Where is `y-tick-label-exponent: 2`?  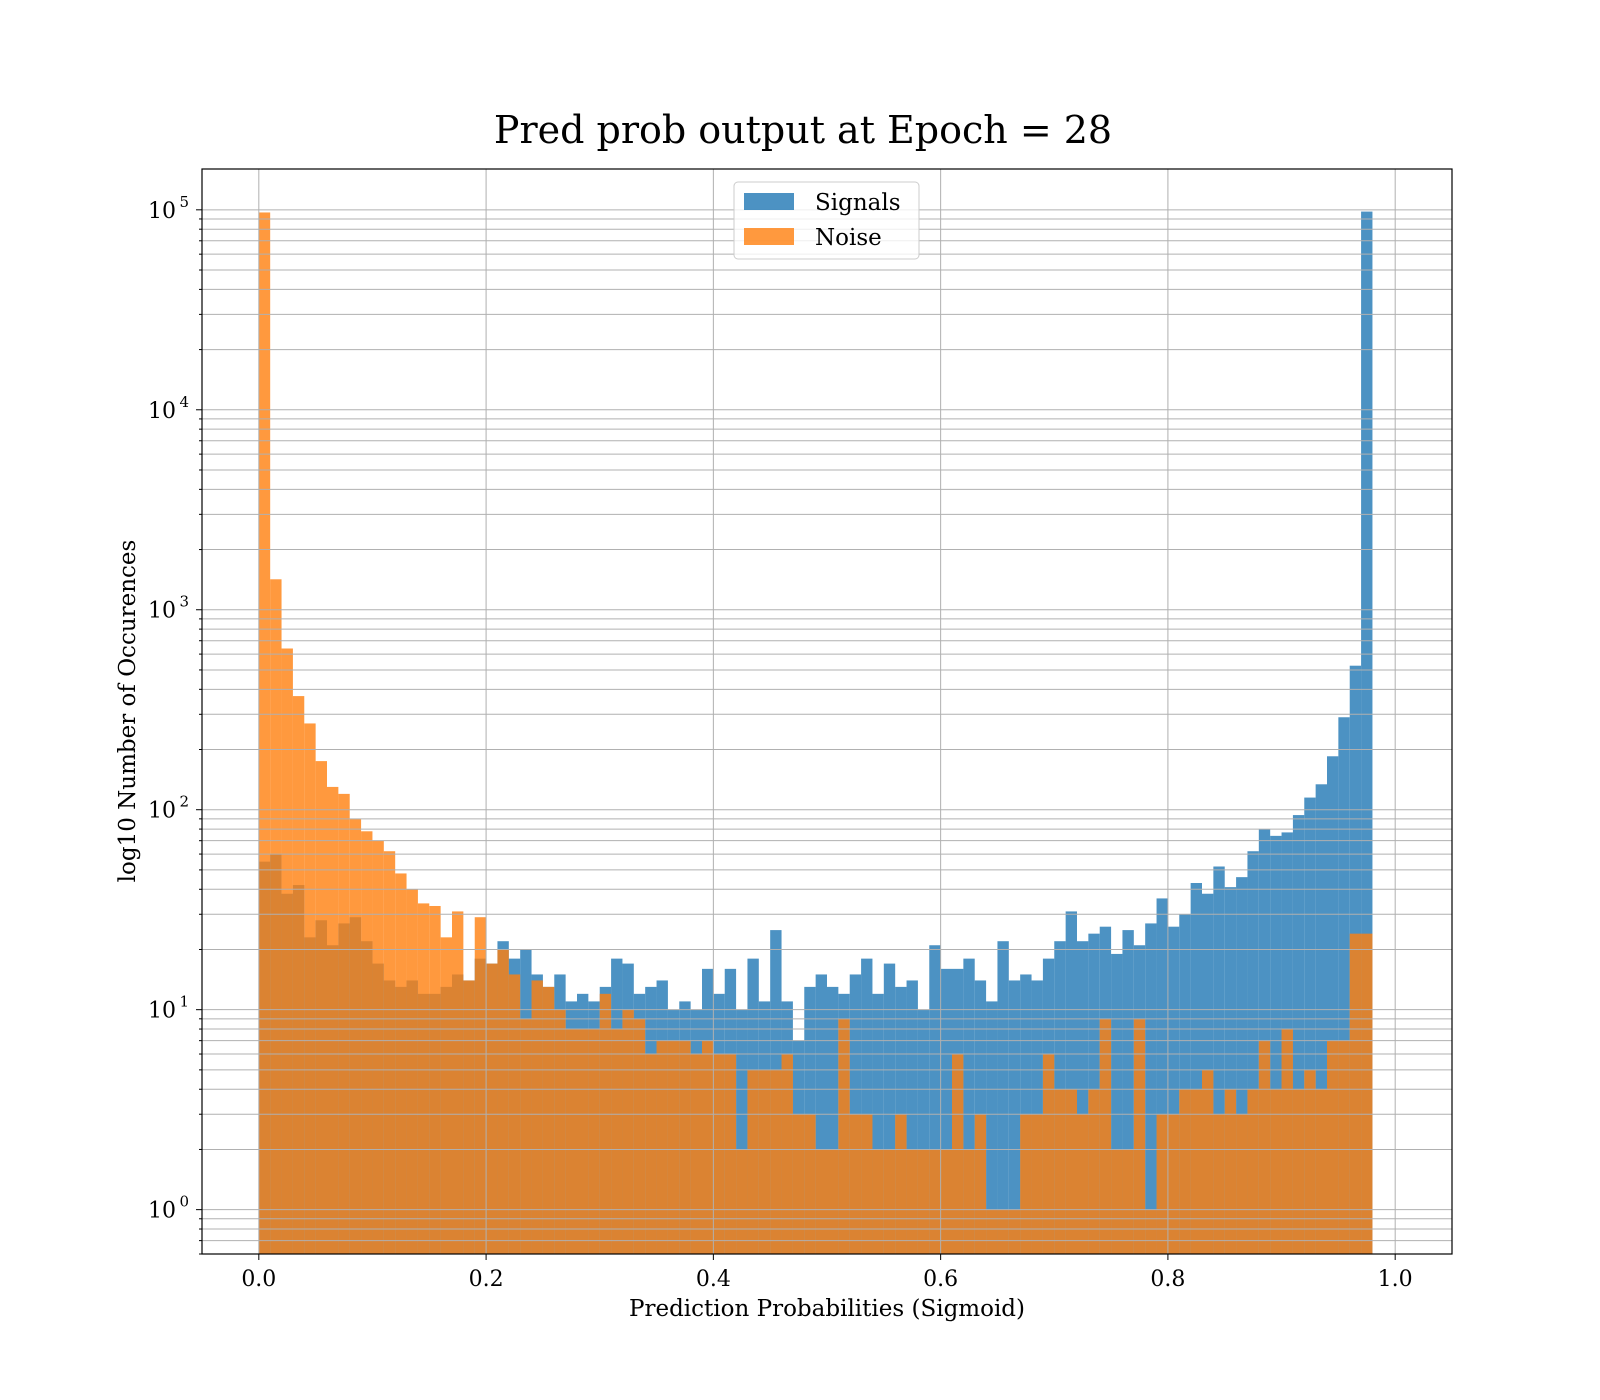
y-tick-label-exponent: 2 is located at coordinates (184, 802).